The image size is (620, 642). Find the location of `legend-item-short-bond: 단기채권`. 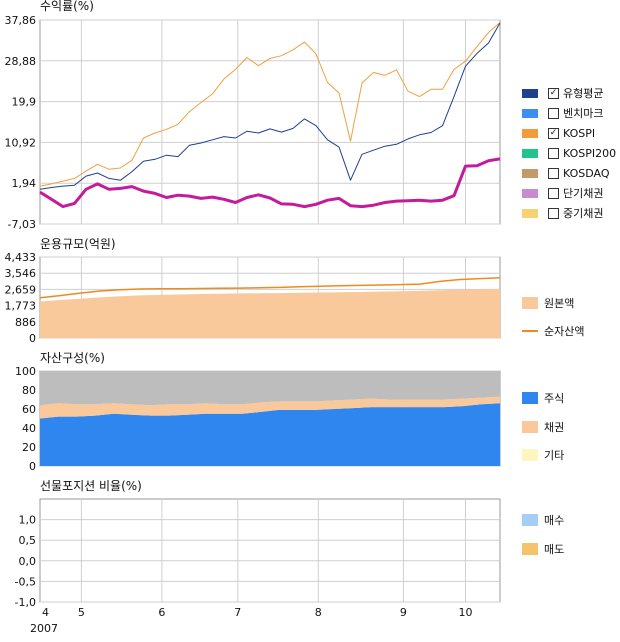

legend-item-short-bond: 단기채권 is located at coordinates (562, 193).